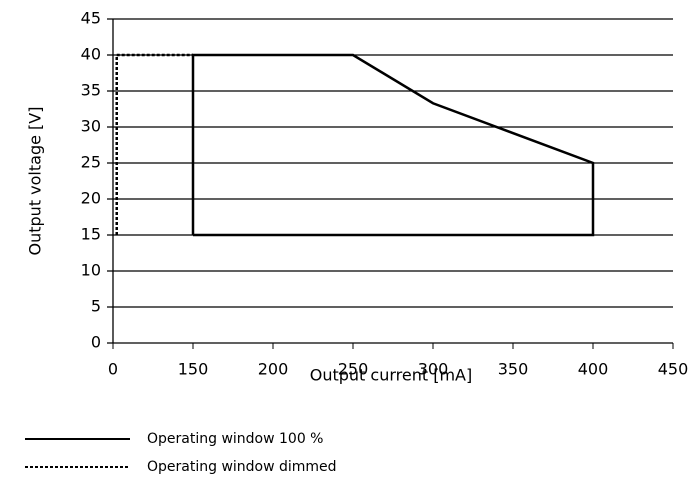 Image resolution: width=698 pixels, height=489 pixels. I want to click on y-tick-label: 10, so click(91, 270).